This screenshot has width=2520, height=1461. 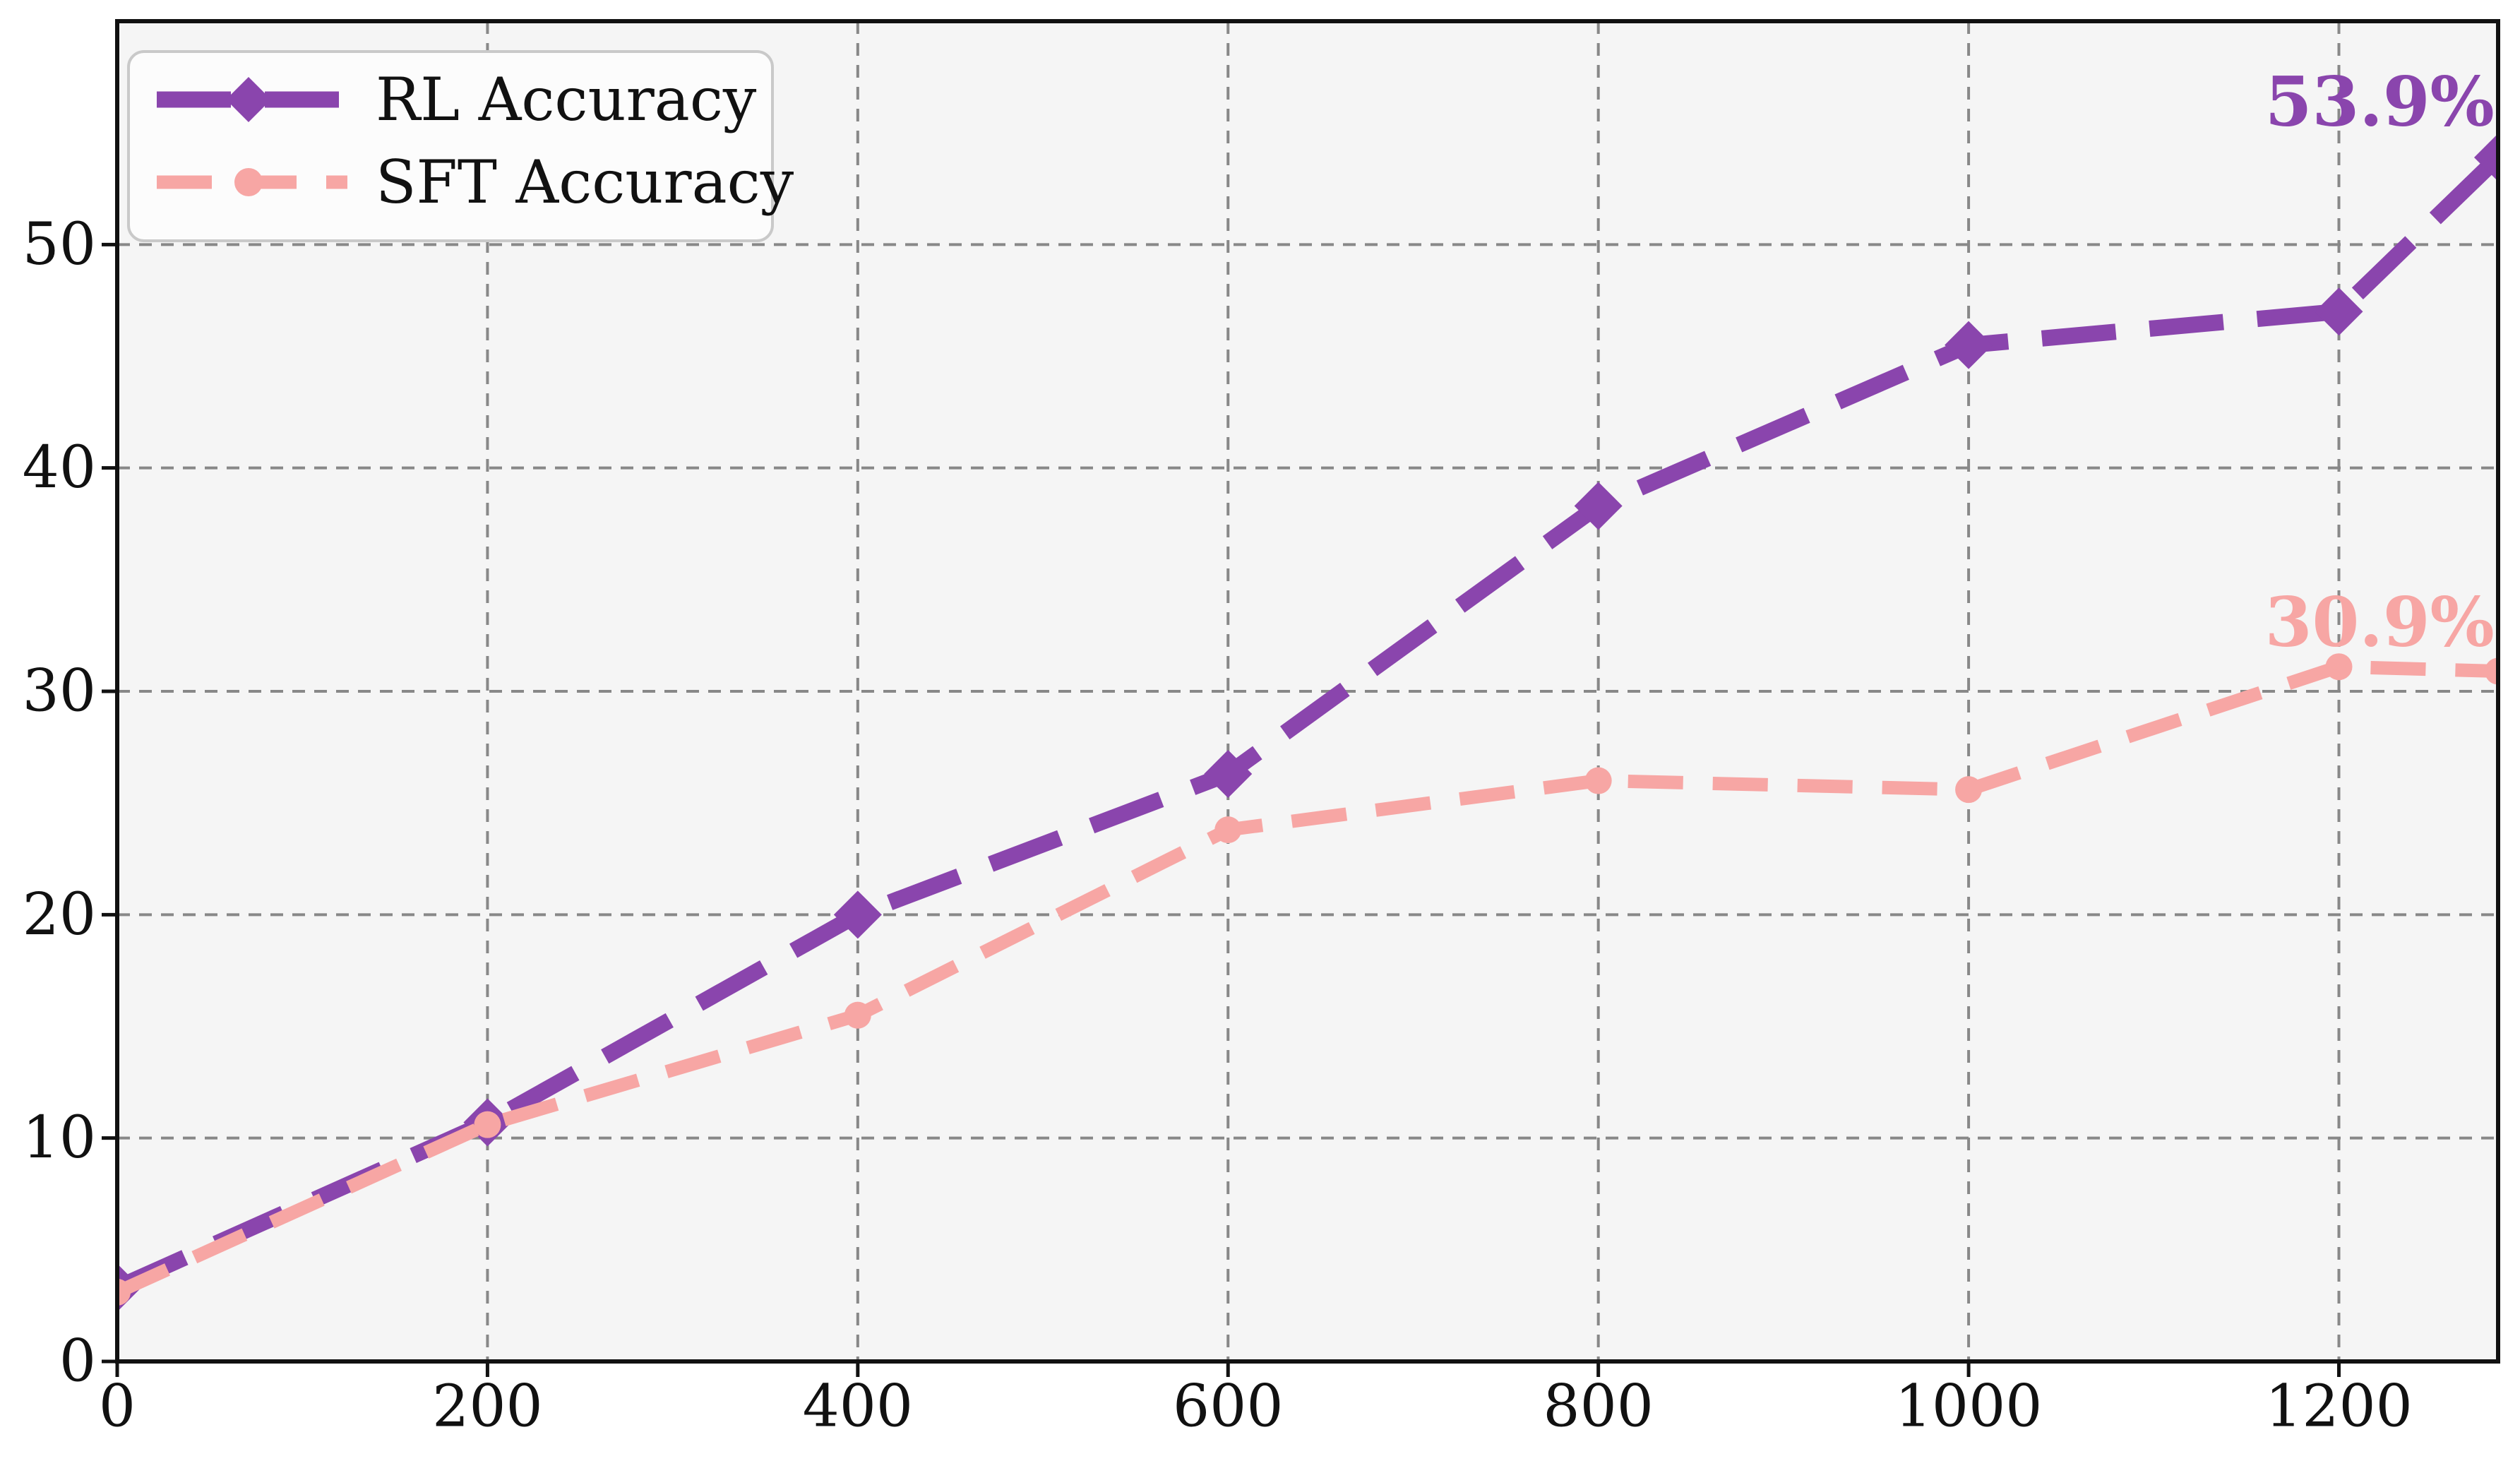 I want to click on annotation-final-value: 30.9%, so click(x=2380, y=622).